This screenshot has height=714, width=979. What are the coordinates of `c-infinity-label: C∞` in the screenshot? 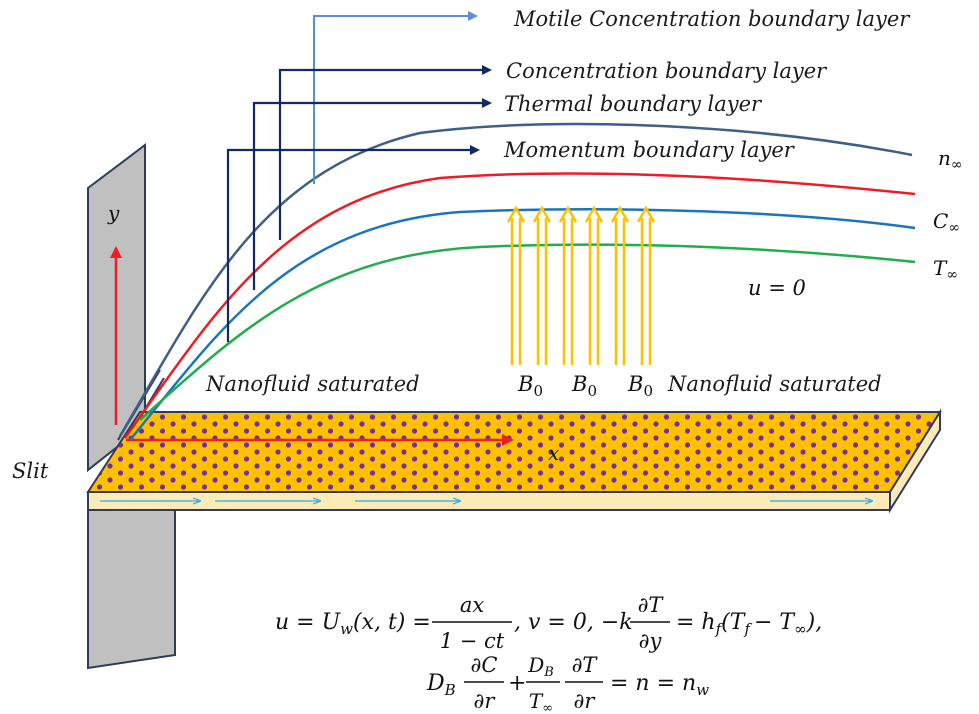 It's located at (946, 222).